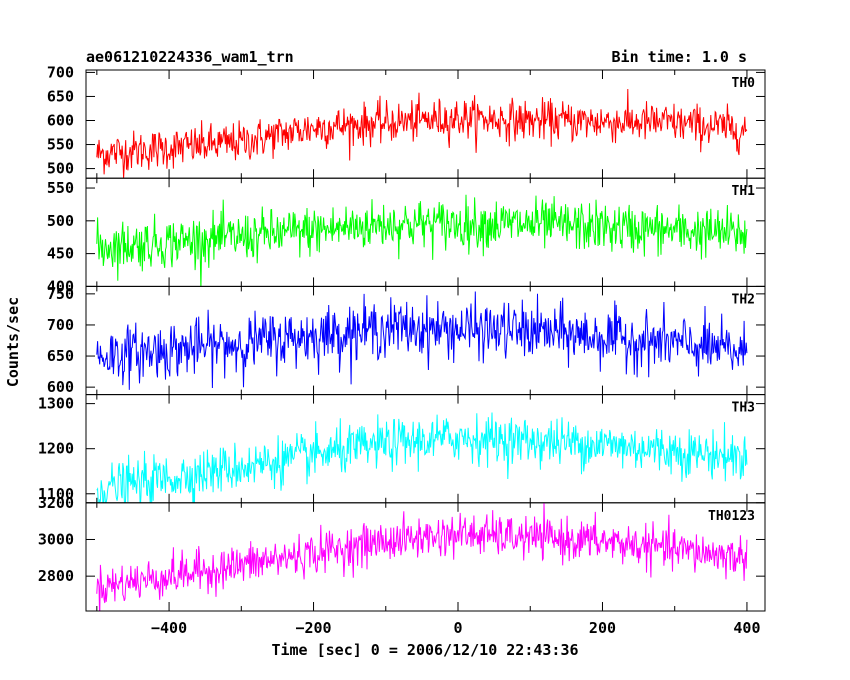 The width and height of the screenshot is (850, 680). What do you see at coordinates (744, 191) in the screenshot?
I see `panel-label-th1: TH1` at bounding box center [744, 191].